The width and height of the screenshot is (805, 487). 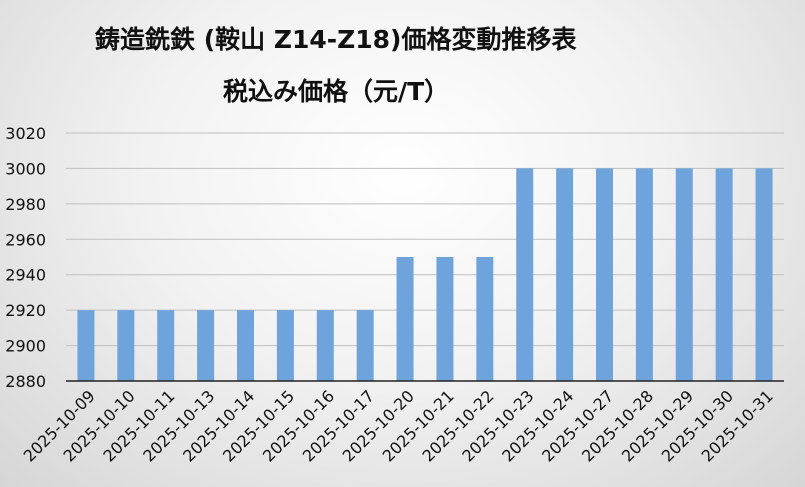 What do you see at coordinates (336, 39) in the screenshot?
I see `chart-title: 鋳造銑鉄 (鞍山 Z14-Z18)価格変動推移表` at bounding box center [336, 39].